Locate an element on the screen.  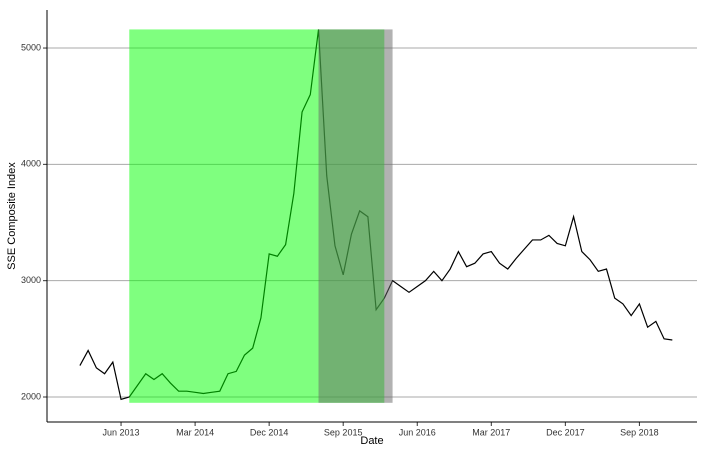
shaded-region is located at coordinates (355, 216).